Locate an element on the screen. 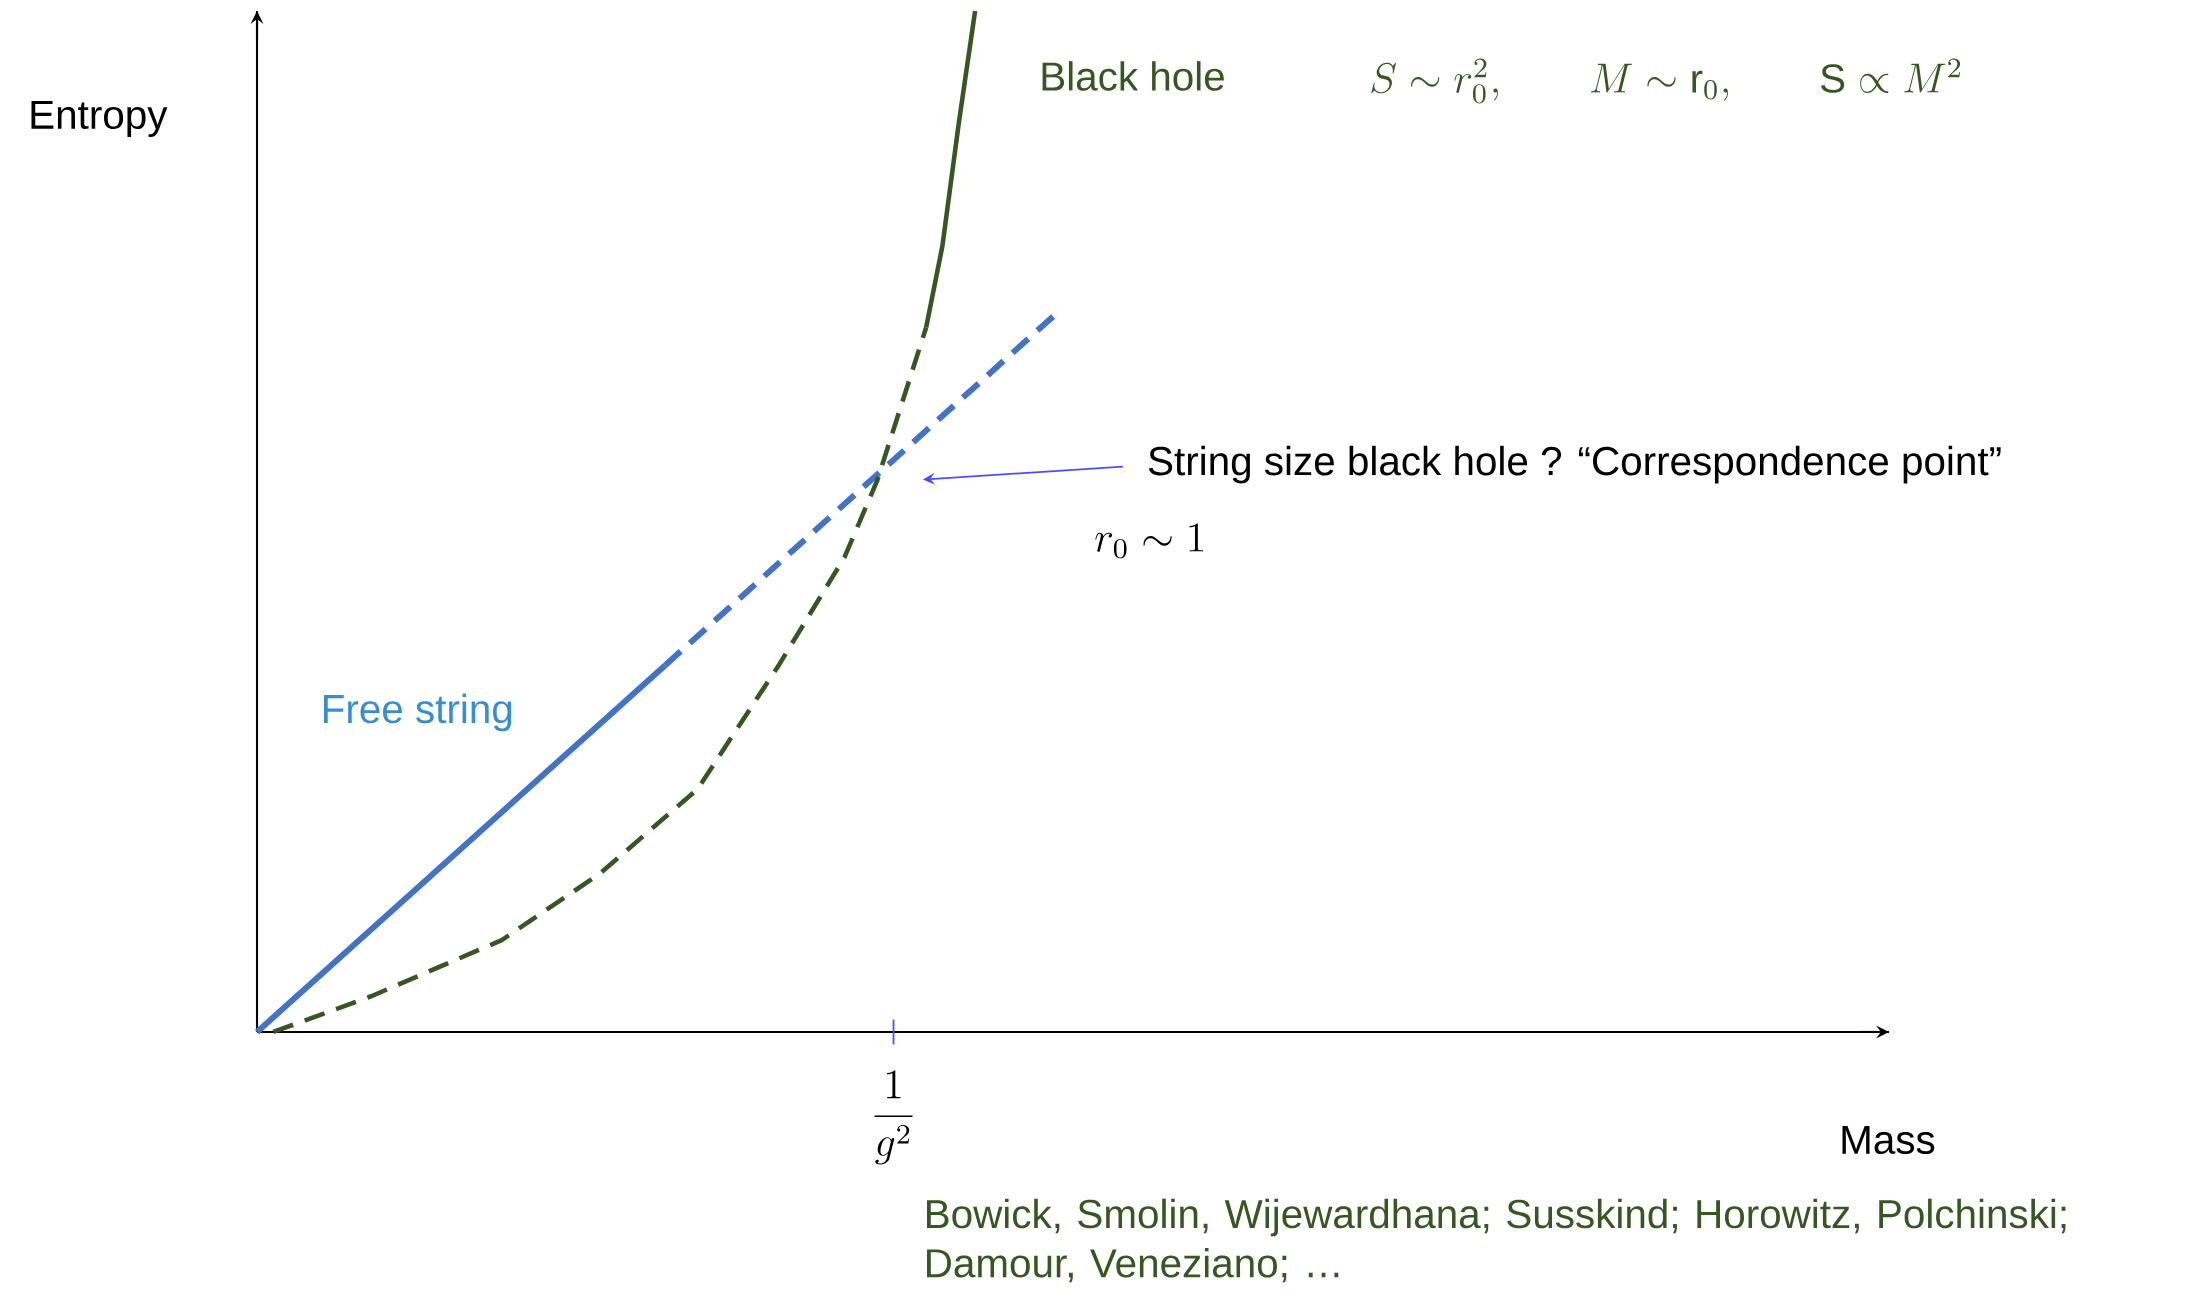 This screenshot has width=2202, height=1303. x-axis-title: Mass is located at coordinates (1888, 1140).